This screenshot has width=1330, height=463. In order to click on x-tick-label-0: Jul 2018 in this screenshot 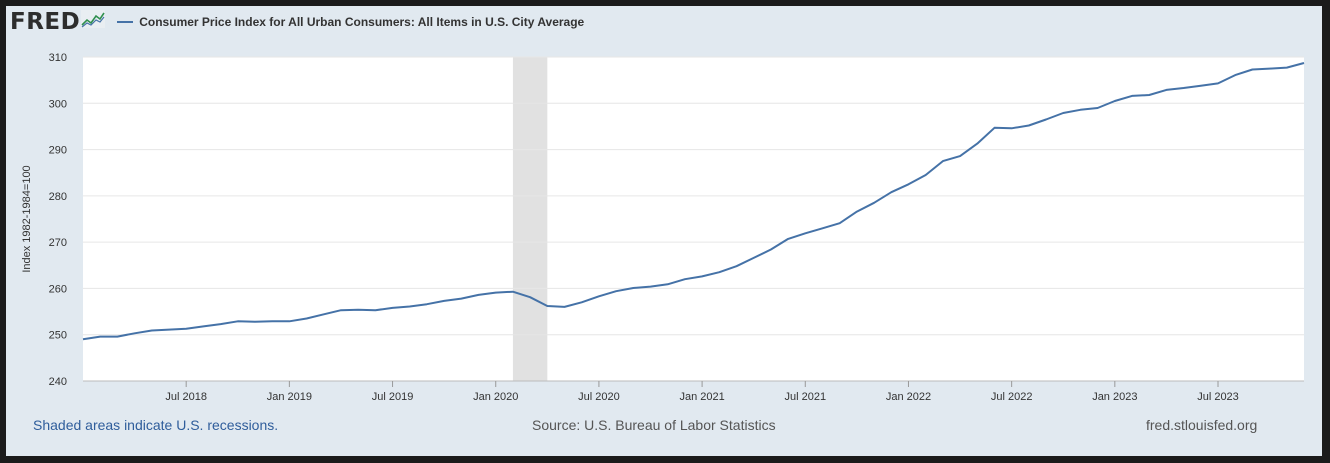, I will do `click(186, 397)`.